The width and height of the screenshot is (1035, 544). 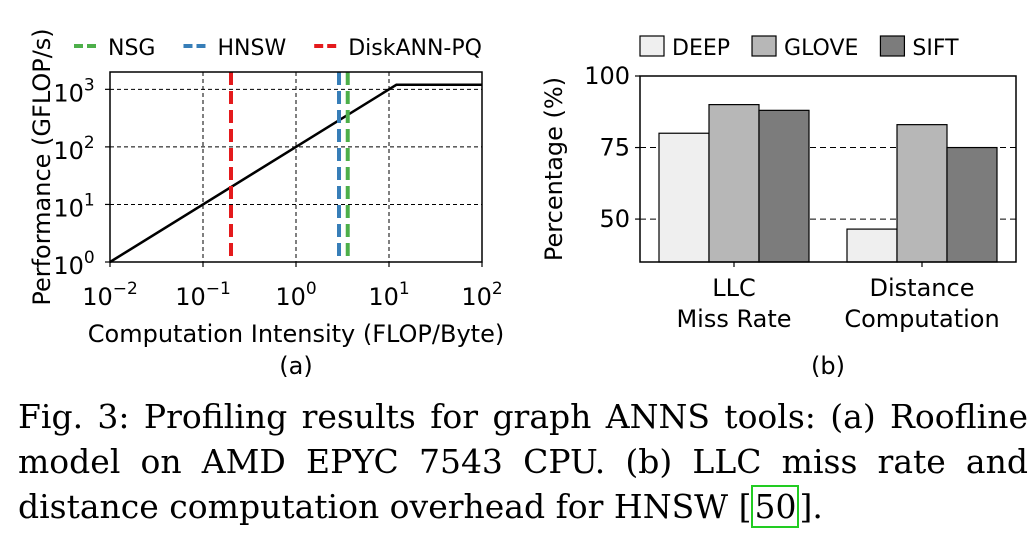 What do you see at coordinates (828, 183) in the screenshot?
I see `bar-chart-bars` at bounding box center [828, 183].